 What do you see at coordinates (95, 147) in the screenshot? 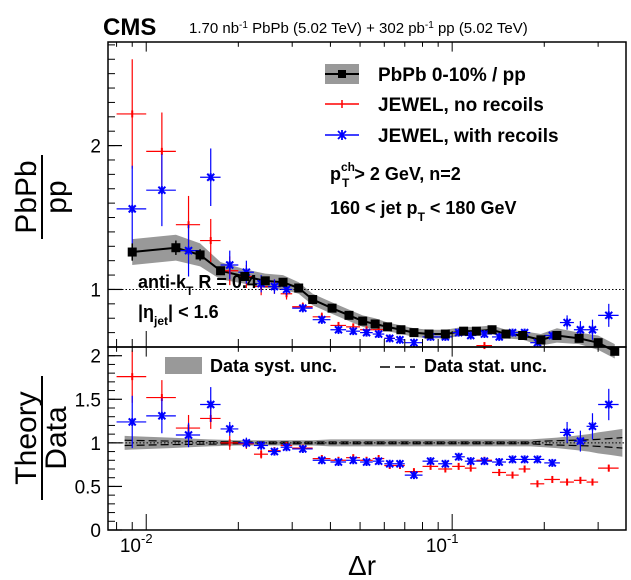
I see `top-y-tick-label: 2` at bounding box center [95, 147].